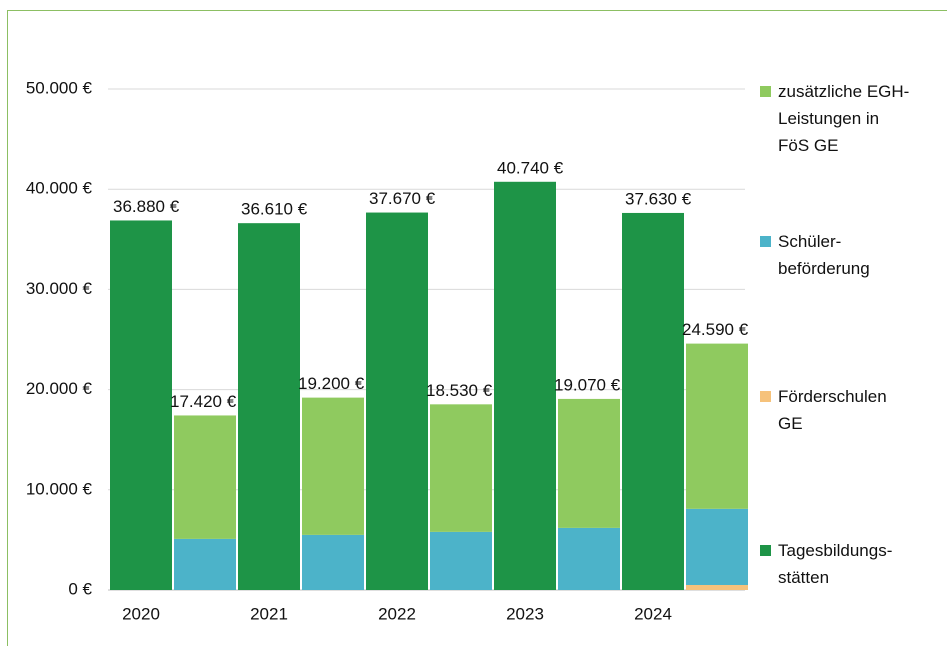 Image resolution: width=947 pixels, height=646 pixels. What do you see at coordinates (658, 198) in the screenshot?
I see `data-label: 37.630 €` at bounding box center [658, 198].